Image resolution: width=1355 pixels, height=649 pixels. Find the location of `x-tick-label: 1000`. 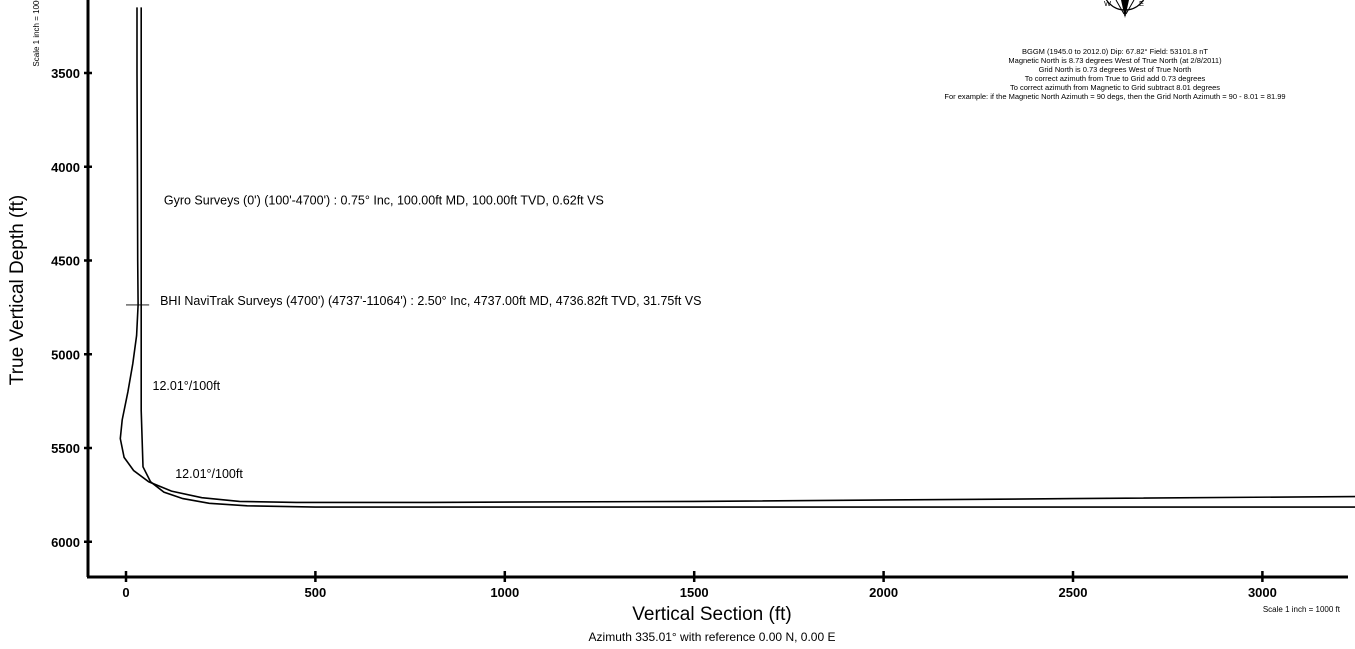

x-tick-label: 1000 is located at coordinates (504, 592).